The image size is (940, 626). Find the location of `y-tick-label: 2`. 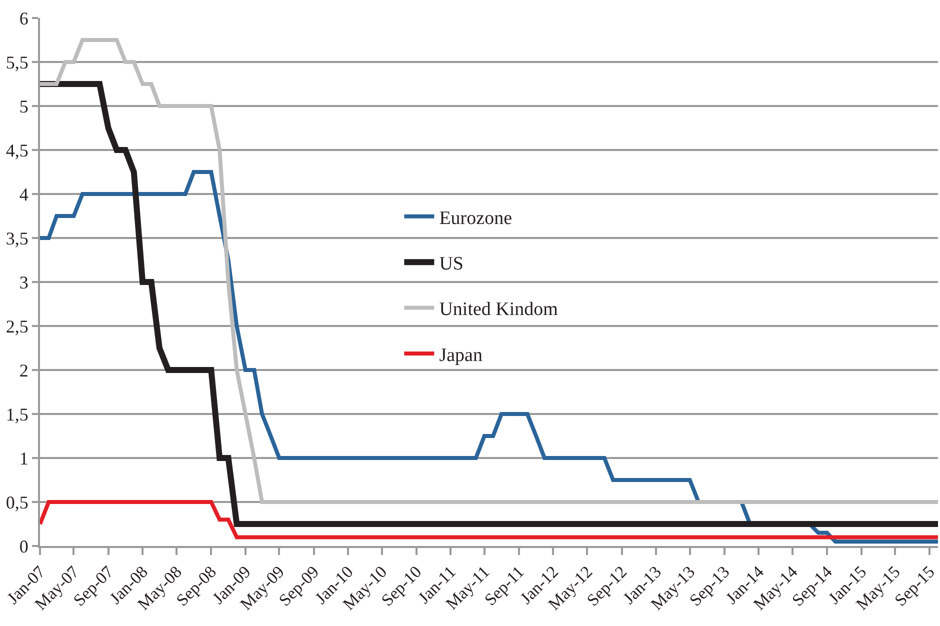

y-tick-label: 2 is located at coordinates (23, 370).